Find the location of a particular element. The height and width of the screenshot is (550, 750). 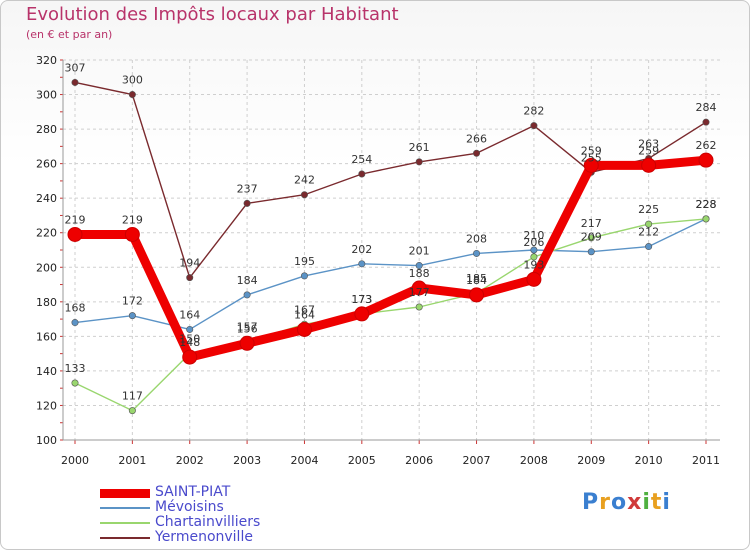

data-label: 167 is located at coordinates (304, 309).